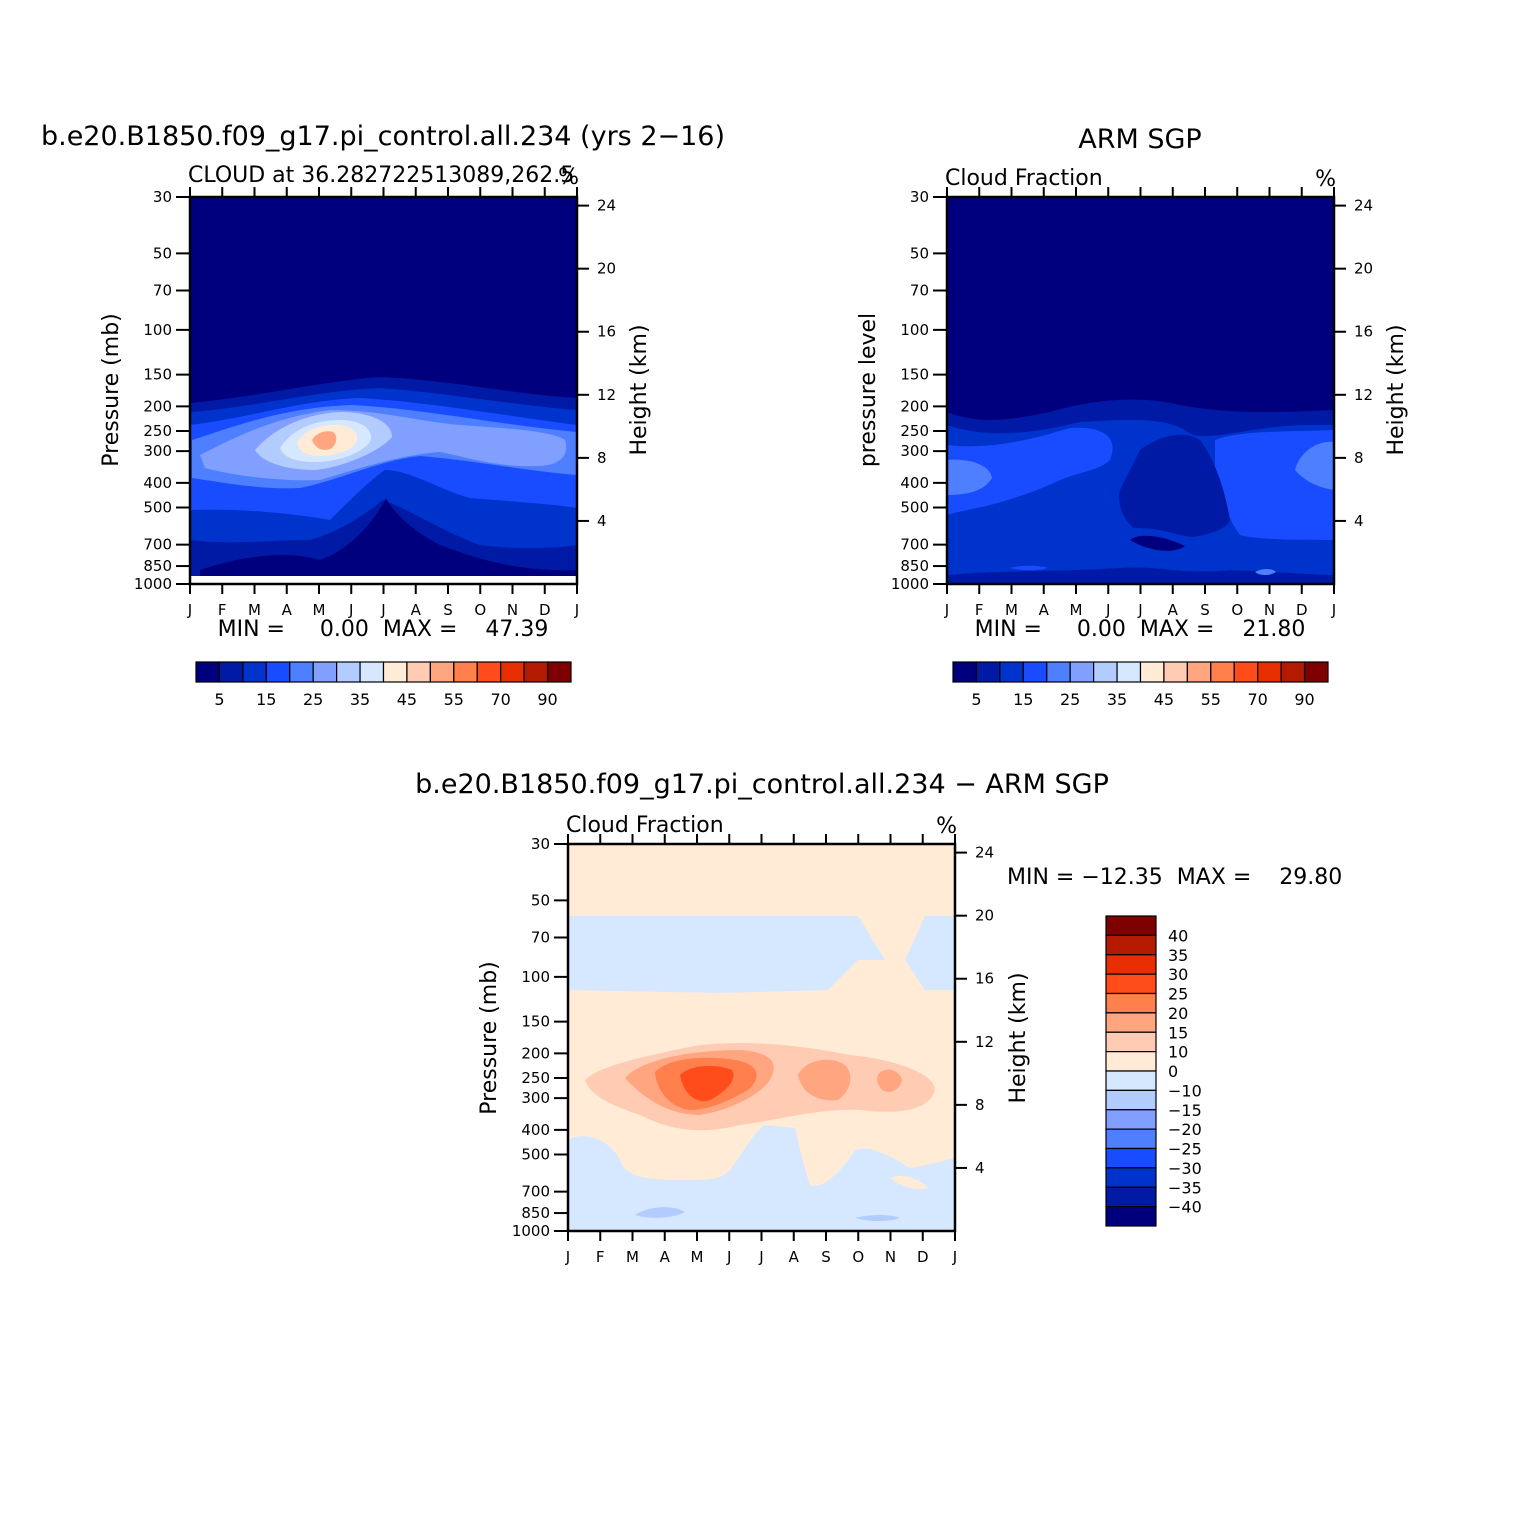 This screenshot has width=1524, height=1524. I want to click on model-units: %, so click(568, 177).